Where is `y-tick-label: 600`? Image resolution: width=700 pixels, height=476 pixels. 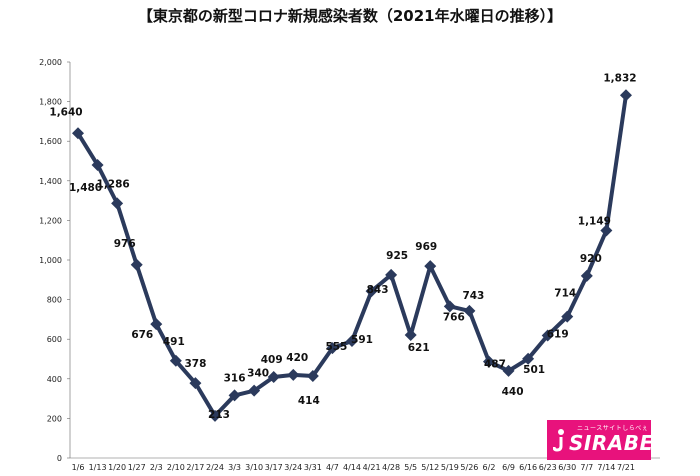
y-tick-label: 600 is located at coordinates (54, 339).